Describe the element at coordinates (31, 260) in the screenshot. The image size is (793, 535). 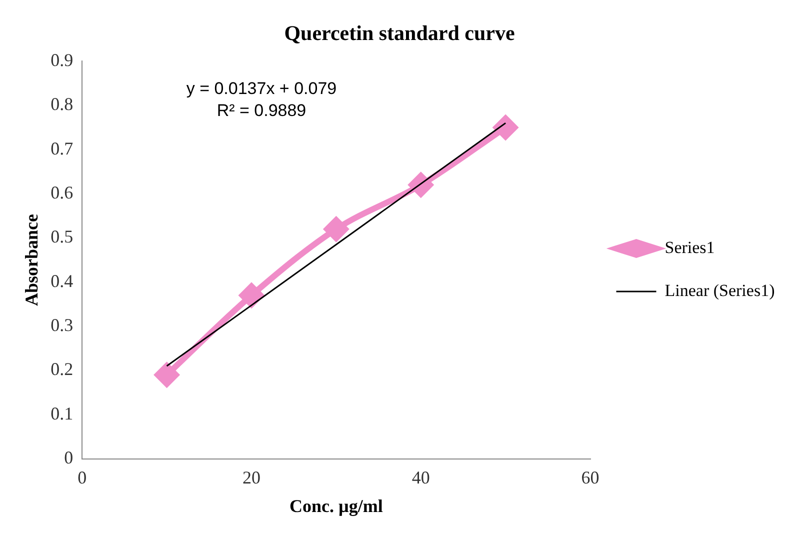
I see `y-axis-title: Absorbance` at that location.